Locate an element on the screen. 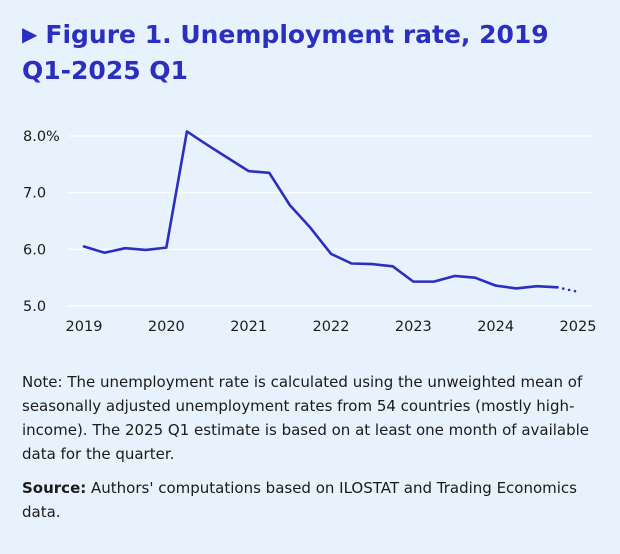 The height and width of the screenshot is (554, 620). y-tick-label: 6.0 is located at coordinates (34, 250).